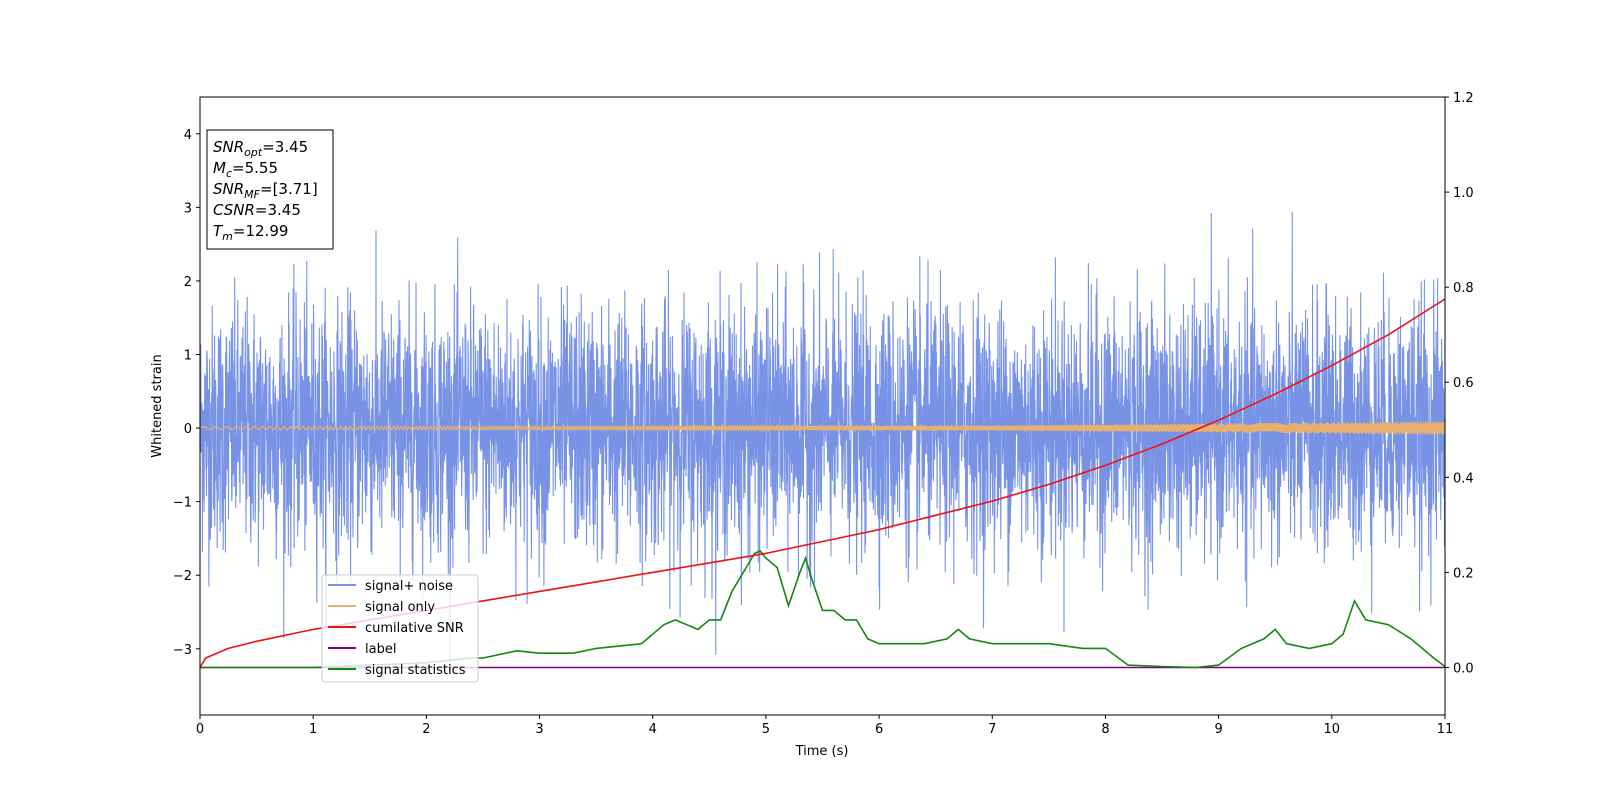  Describe the element at coordinates (822, 751) in the screenshot. I see `x-axis-label: Time (s)` at that location.